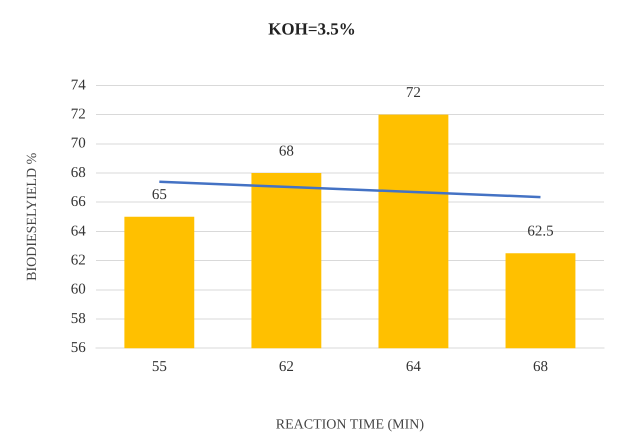  What do you see at coordinates (350, 424) in the screenshot?
I see `x-axis-title: REACTION TIME (MIN)` at bounding box center [350, 424].